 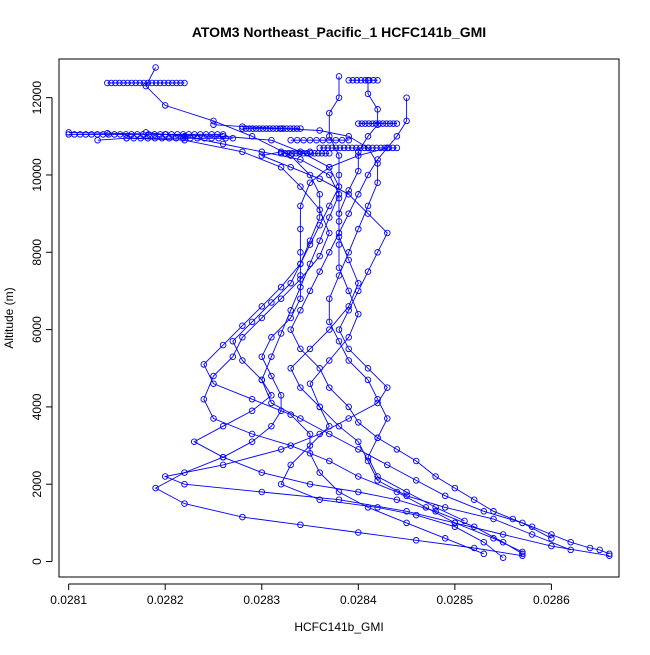 What do you see at coordinates (338, 627) in the screenshot?
I see `x-axis-label: HCFC141b_GMI` at bounding box center [338, 627].